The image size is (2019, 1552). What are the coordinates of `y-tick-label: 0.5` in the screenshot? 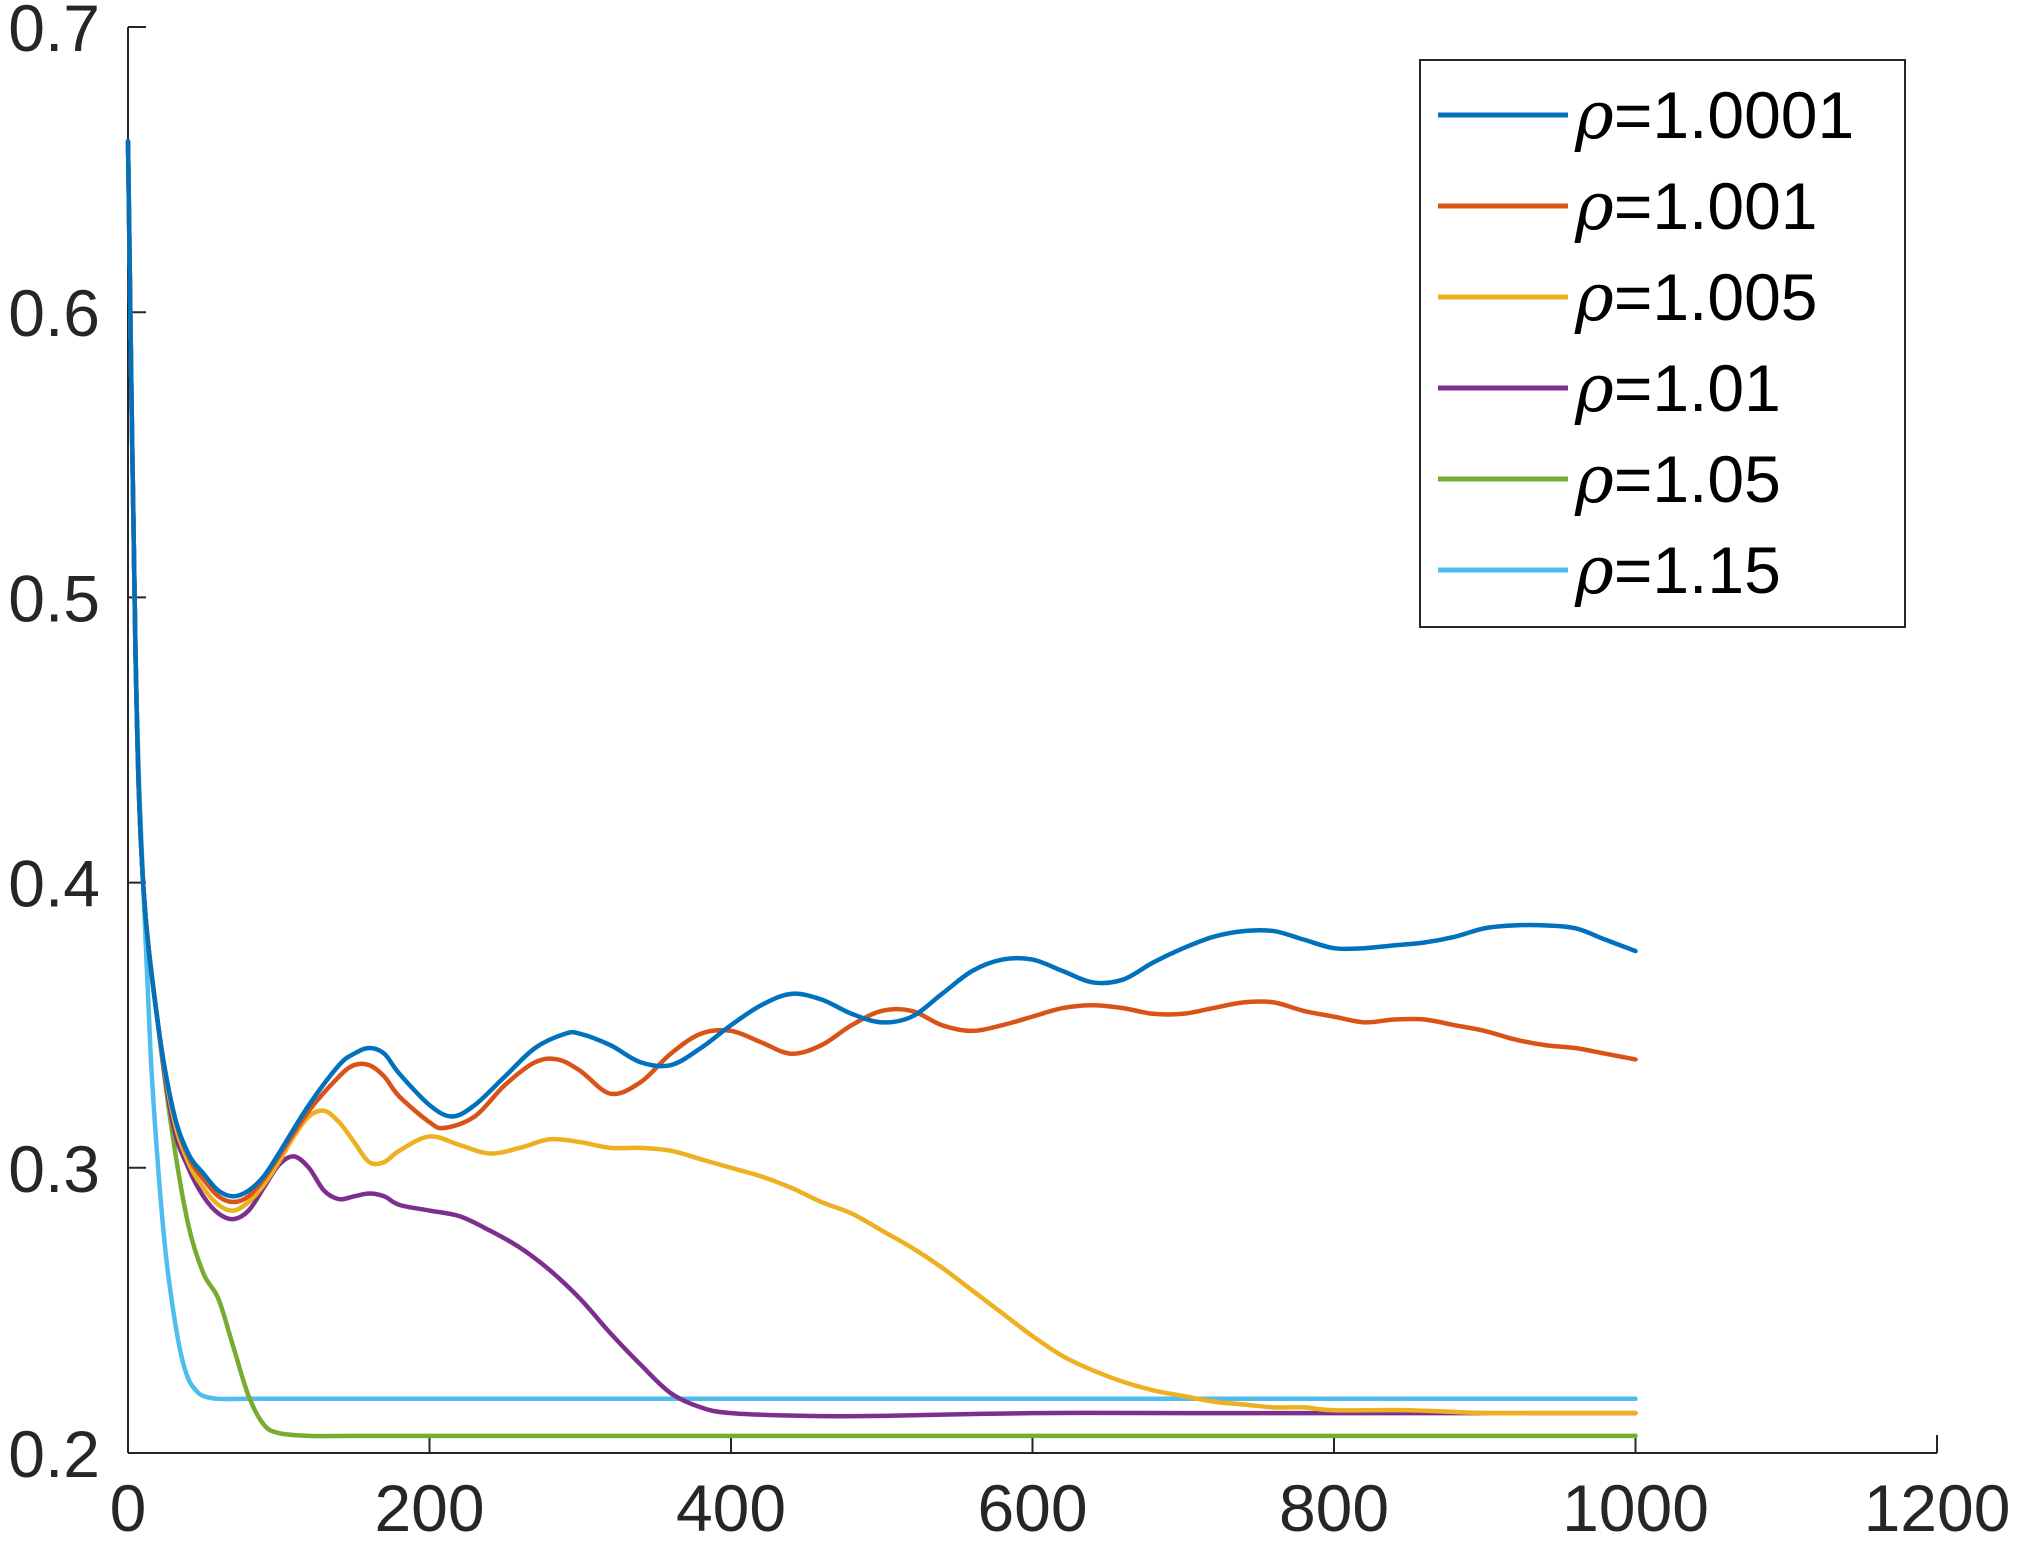 It's located at (54, 598).